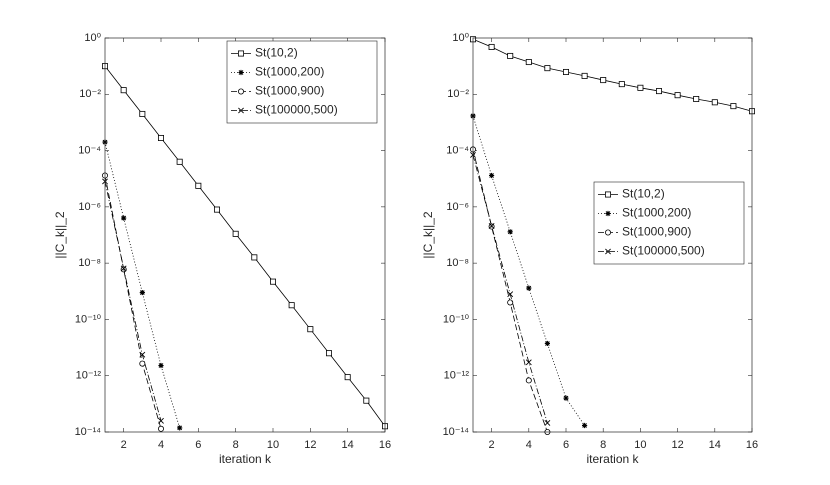 This screenshot has height=485, width=830. What do you see at coordinates (492, 445) in the screenshot?
I see `x-tick-label: 2` at bounding box center [492, 445].